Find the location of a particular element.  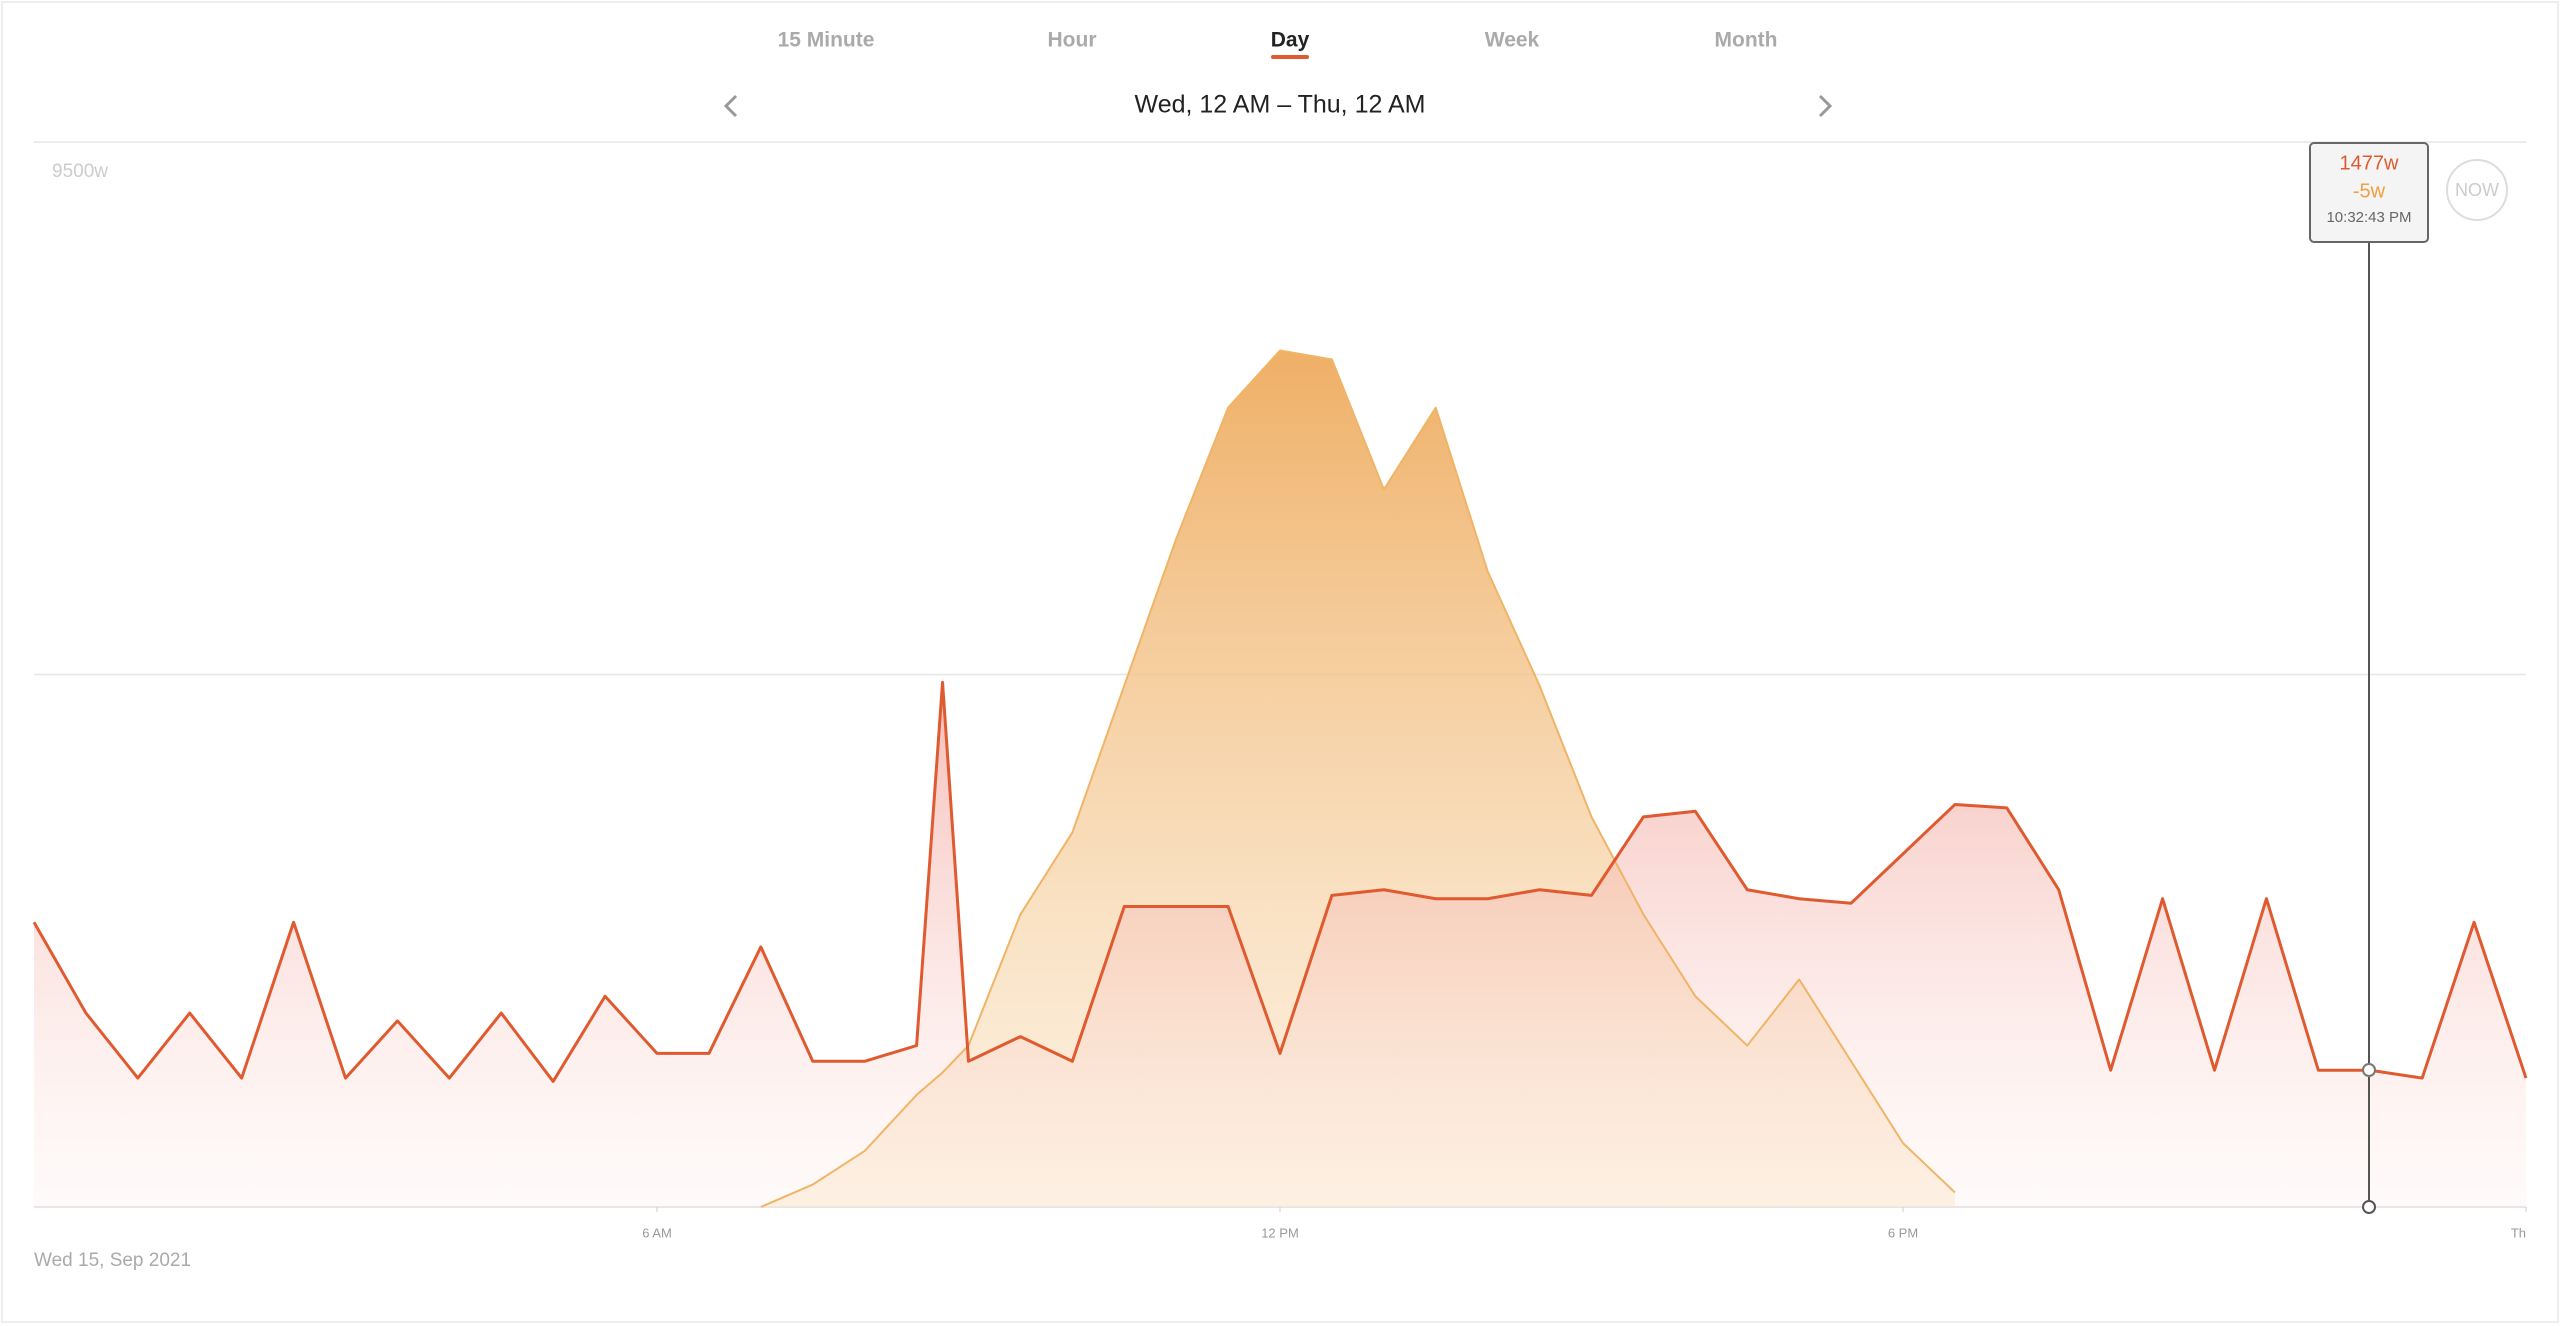

now-button is located at coordinates (2477, 190).